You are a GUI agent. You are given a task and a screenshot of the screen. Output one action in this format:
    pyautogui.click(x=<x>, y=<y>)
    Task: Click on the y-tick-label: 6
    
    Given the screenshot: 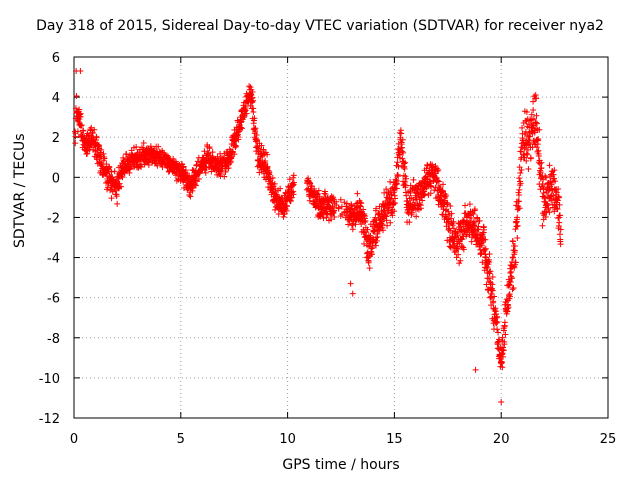 What is the action you would take?
    pyautogui.click(x=56, y=58)
    